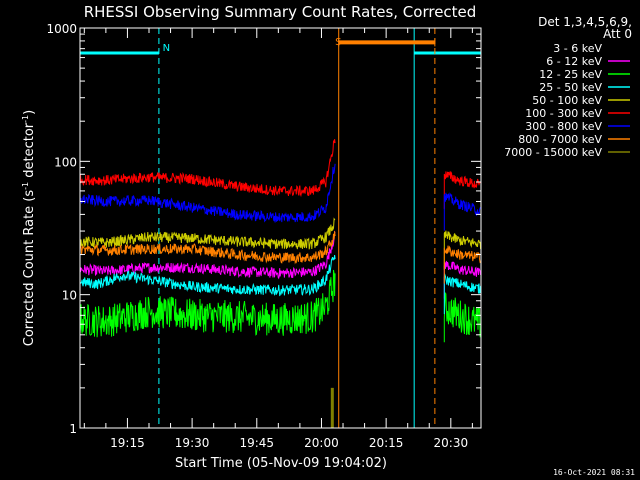 The image size is (640, 480). Describe the element at coordinates (570, 87) in the screenshot. I see `legend-label-3: 25 - 50 keV` at that location.